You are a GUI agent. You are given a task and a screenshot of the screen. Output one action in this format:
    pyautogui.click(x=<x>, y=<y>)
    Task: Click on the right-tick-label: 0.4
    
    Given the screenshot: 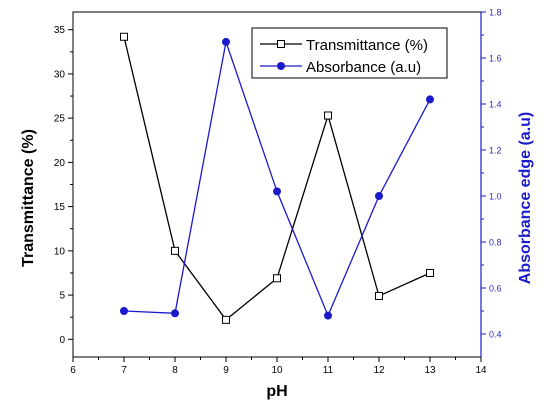 What is the action you would take?
    pyautogui.click(x=495, y=335)
    